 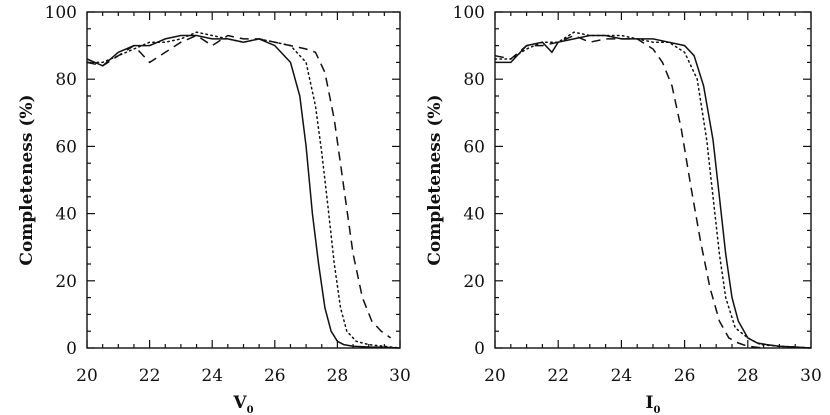 I want to click on x-axis-label-main: I, so click(x=650, y=403).